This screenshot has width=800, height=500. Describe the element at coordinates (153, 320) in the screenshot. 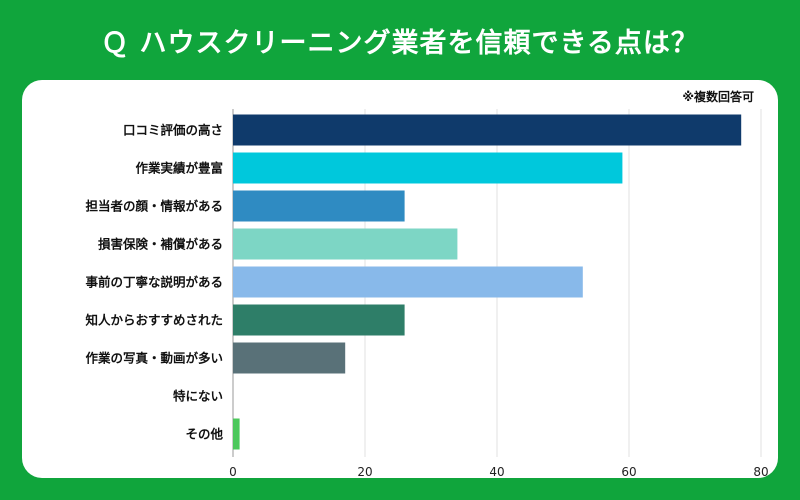

I see `category-label-6: 知人からおすすめされた` at that location.